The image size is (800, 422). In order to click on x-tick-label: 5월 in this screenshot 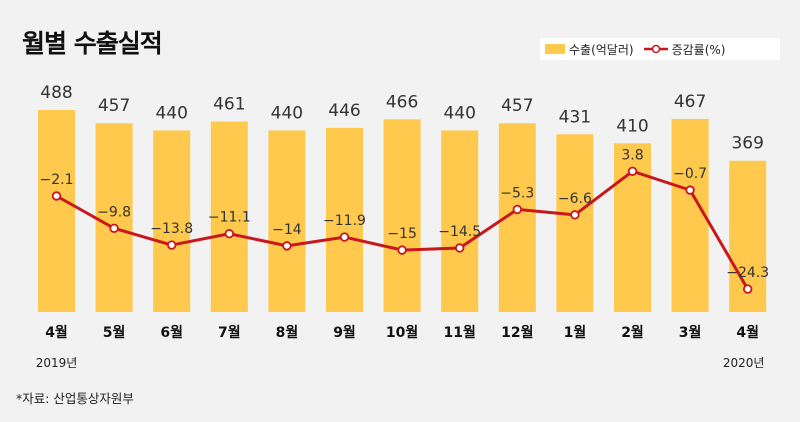, I will do `click(114, 332)`.